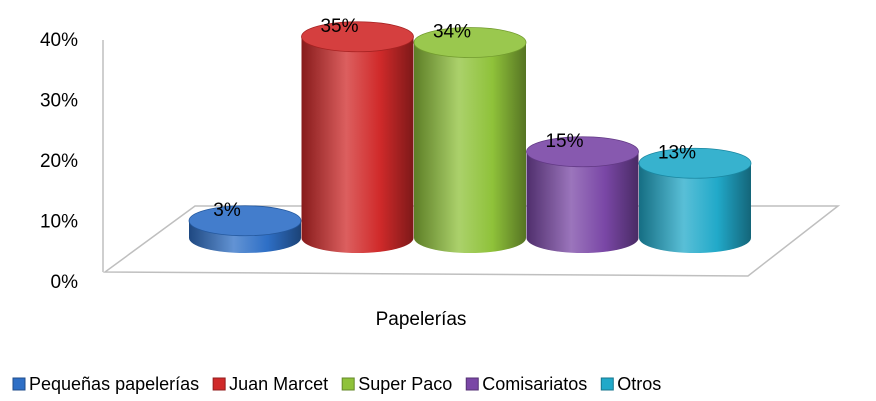 The width and height of the screenshot is (876, 401). I want to click on y-tick-label: 20%, so click(59, 161).